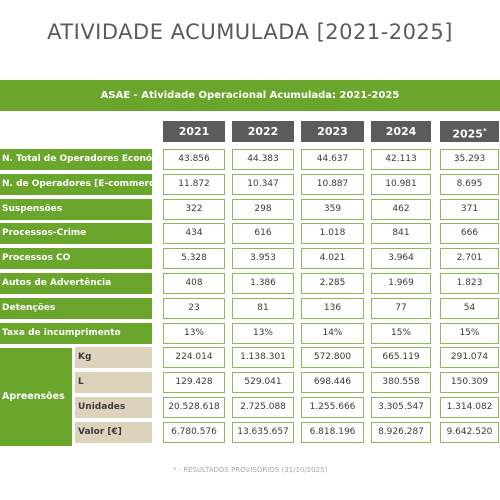 This screenshot has height=500, width=500. I want to click on seizure-cell: 380.558, so click(401, 382).